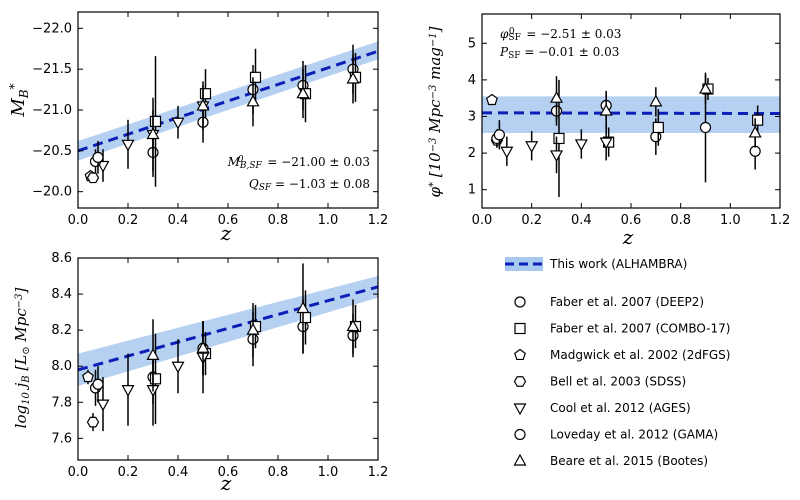  What do you see at coordinates (128, 220) in the screenshot?
I see `xtick-label-mb-1: 0.2` at bounding box center [128, 220].